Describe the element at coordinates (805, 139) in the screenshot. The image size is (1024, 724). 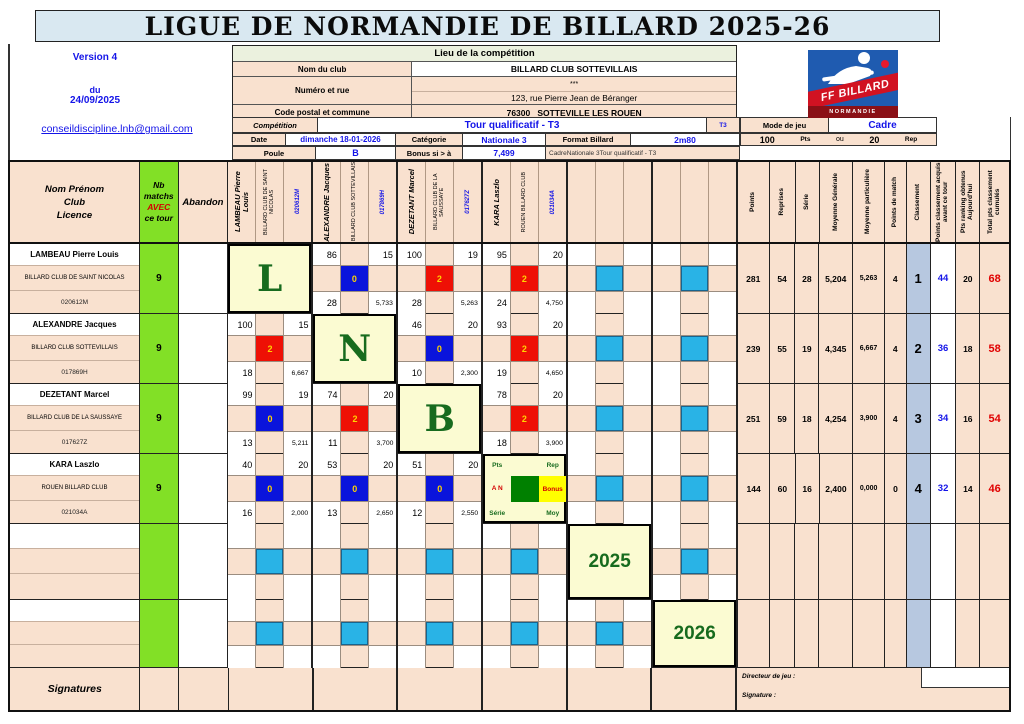
I see `points-unit-label: Pts` at that location.